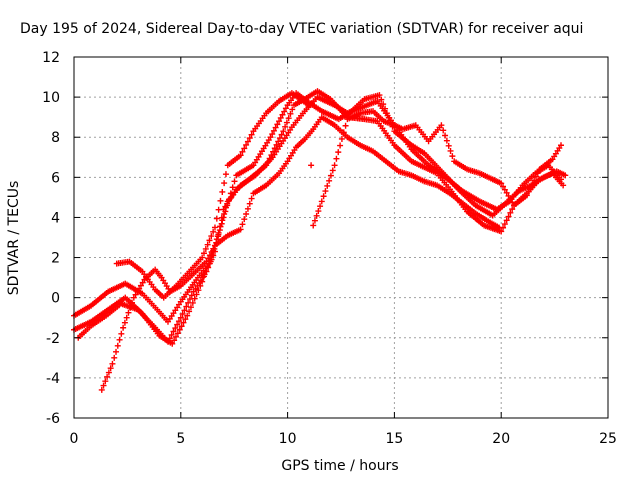 This screenshot has width=640, height=480. Describe the element at coordinates (180, 439) in the screenshot. I see `x-tick-label: 5` at that location.